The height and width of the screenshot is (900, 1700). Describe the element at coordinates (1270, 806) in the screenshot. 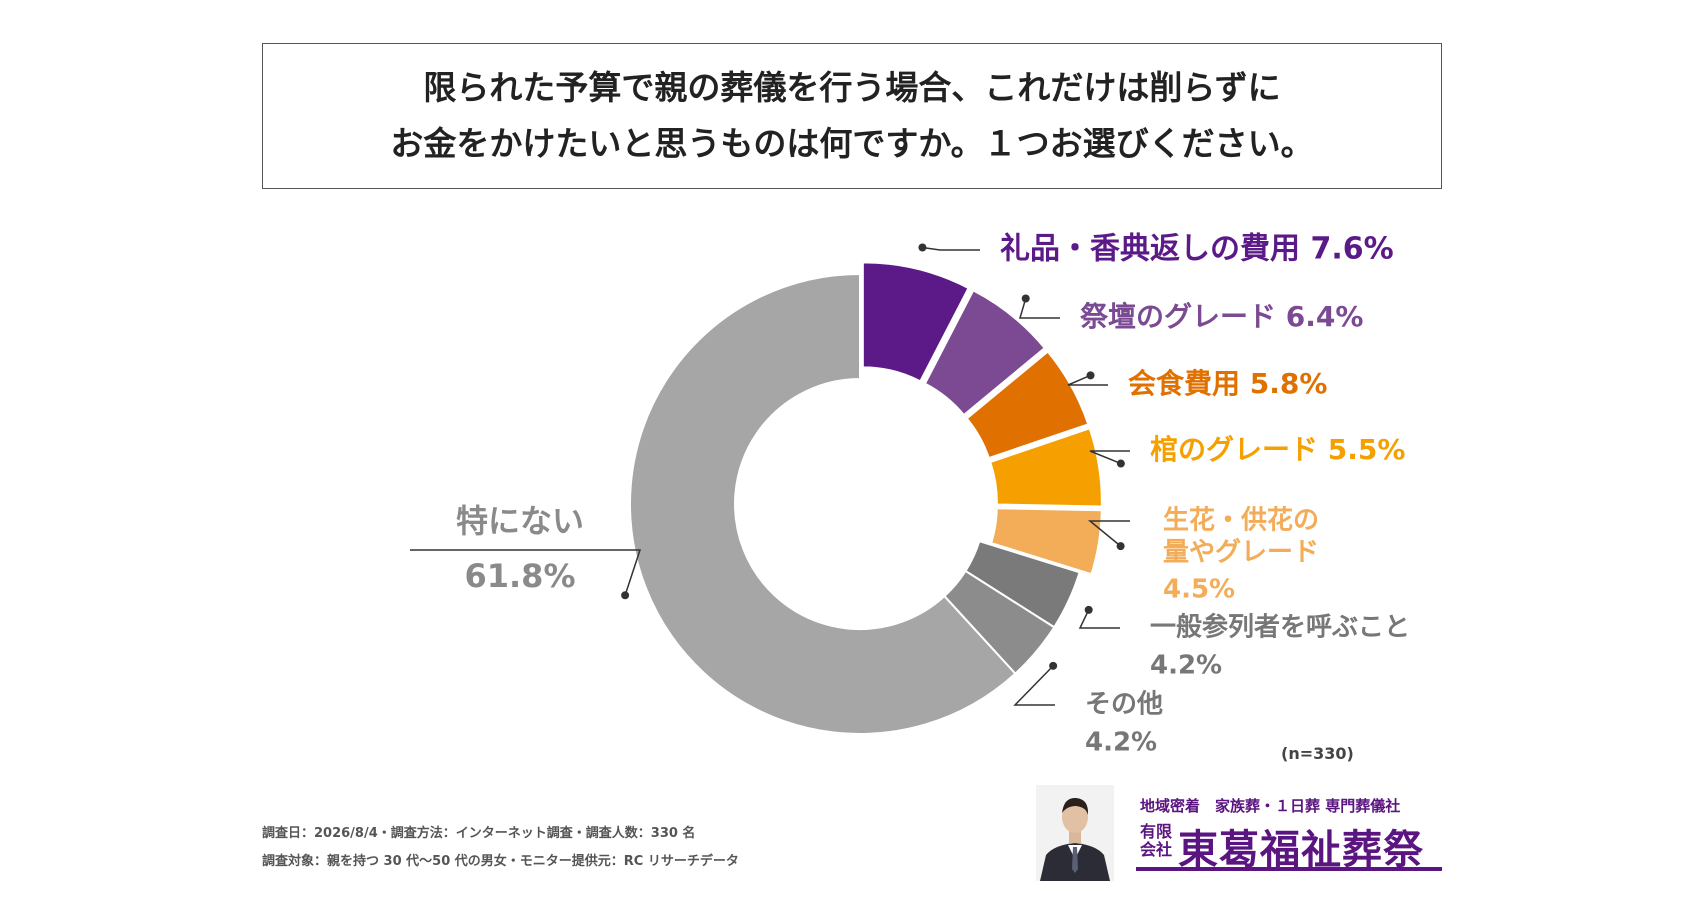

I see `brand-tagline: 地域密着 家族葬・１日葬 専門葬儀社` at that location.